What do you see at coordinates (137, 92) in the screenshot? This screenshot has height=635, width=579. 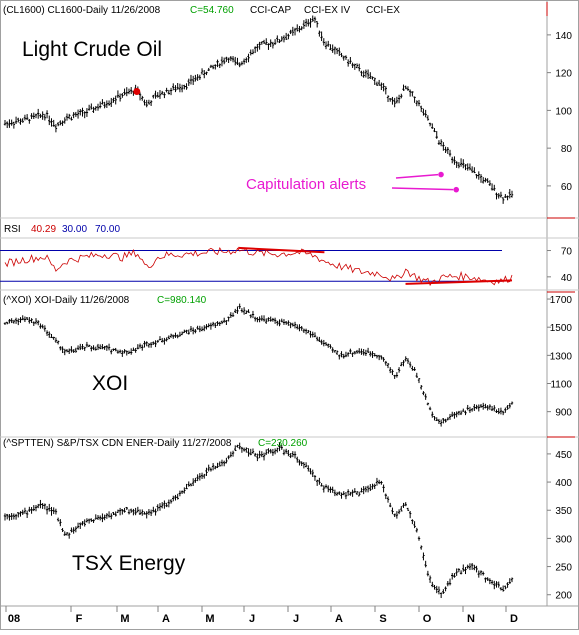 I see `cci-cap-marker` at bounding box center [137, 92].